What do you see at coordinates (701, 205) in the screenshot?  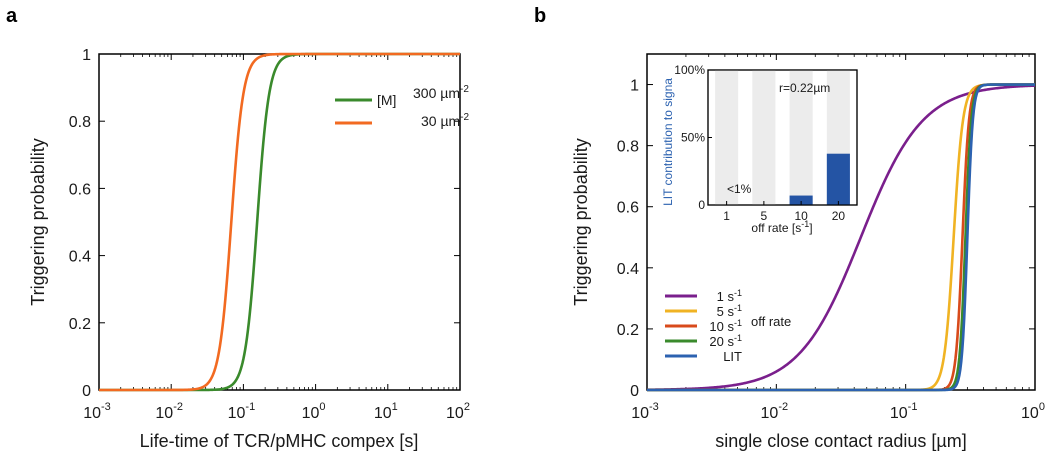 I see `inset-ytick-label: 0` at bounding box center [701, 205].